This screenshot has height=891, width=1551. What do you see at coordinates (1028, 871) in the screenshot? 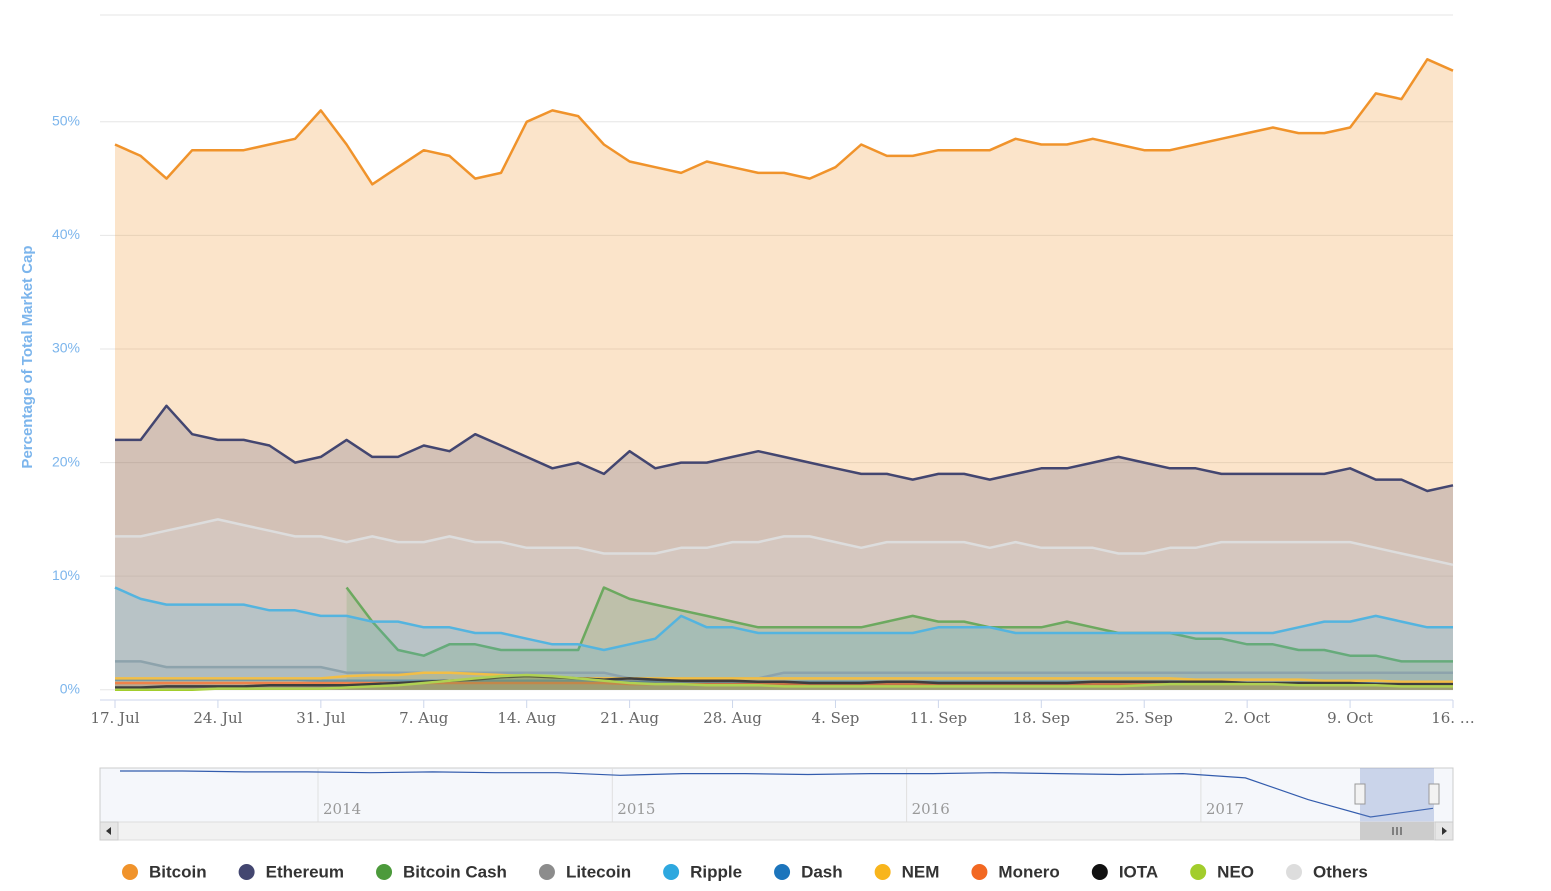
I see `legend-label: Monero` at bounding box center [1028, 871].